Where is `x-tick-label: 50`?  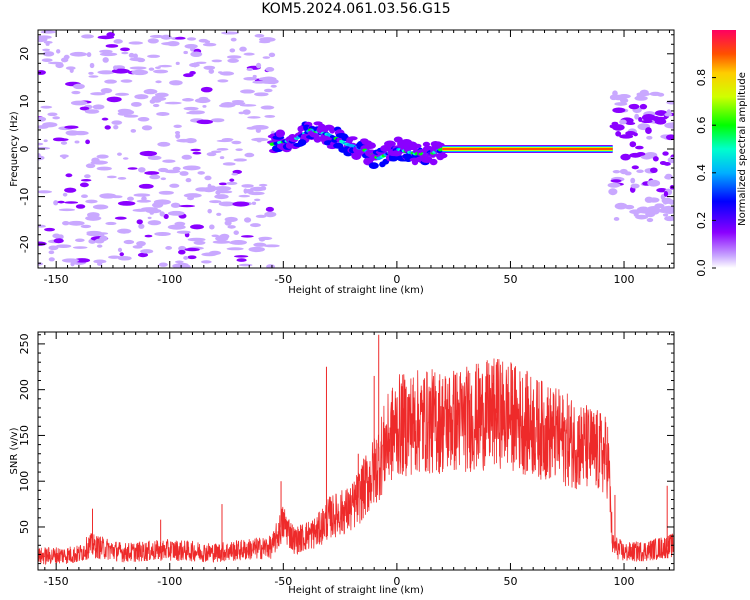
x-tick-label: 50 is located at coordinates (510, 581).